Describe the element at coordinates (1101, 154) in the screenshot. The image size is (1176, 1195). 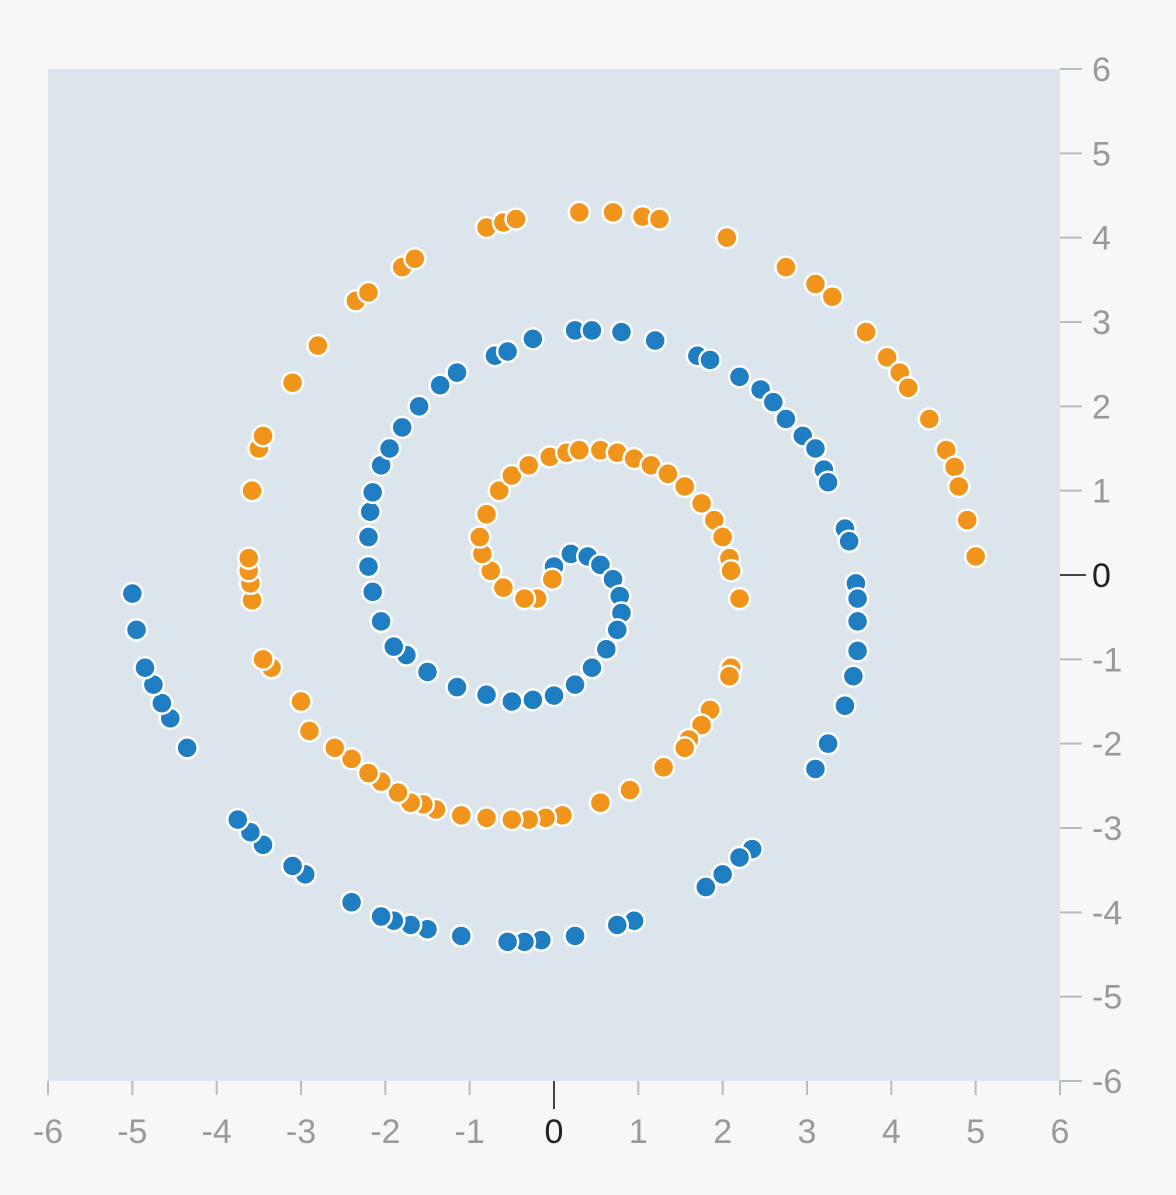
I see `y-tick-label: 5` at that location.